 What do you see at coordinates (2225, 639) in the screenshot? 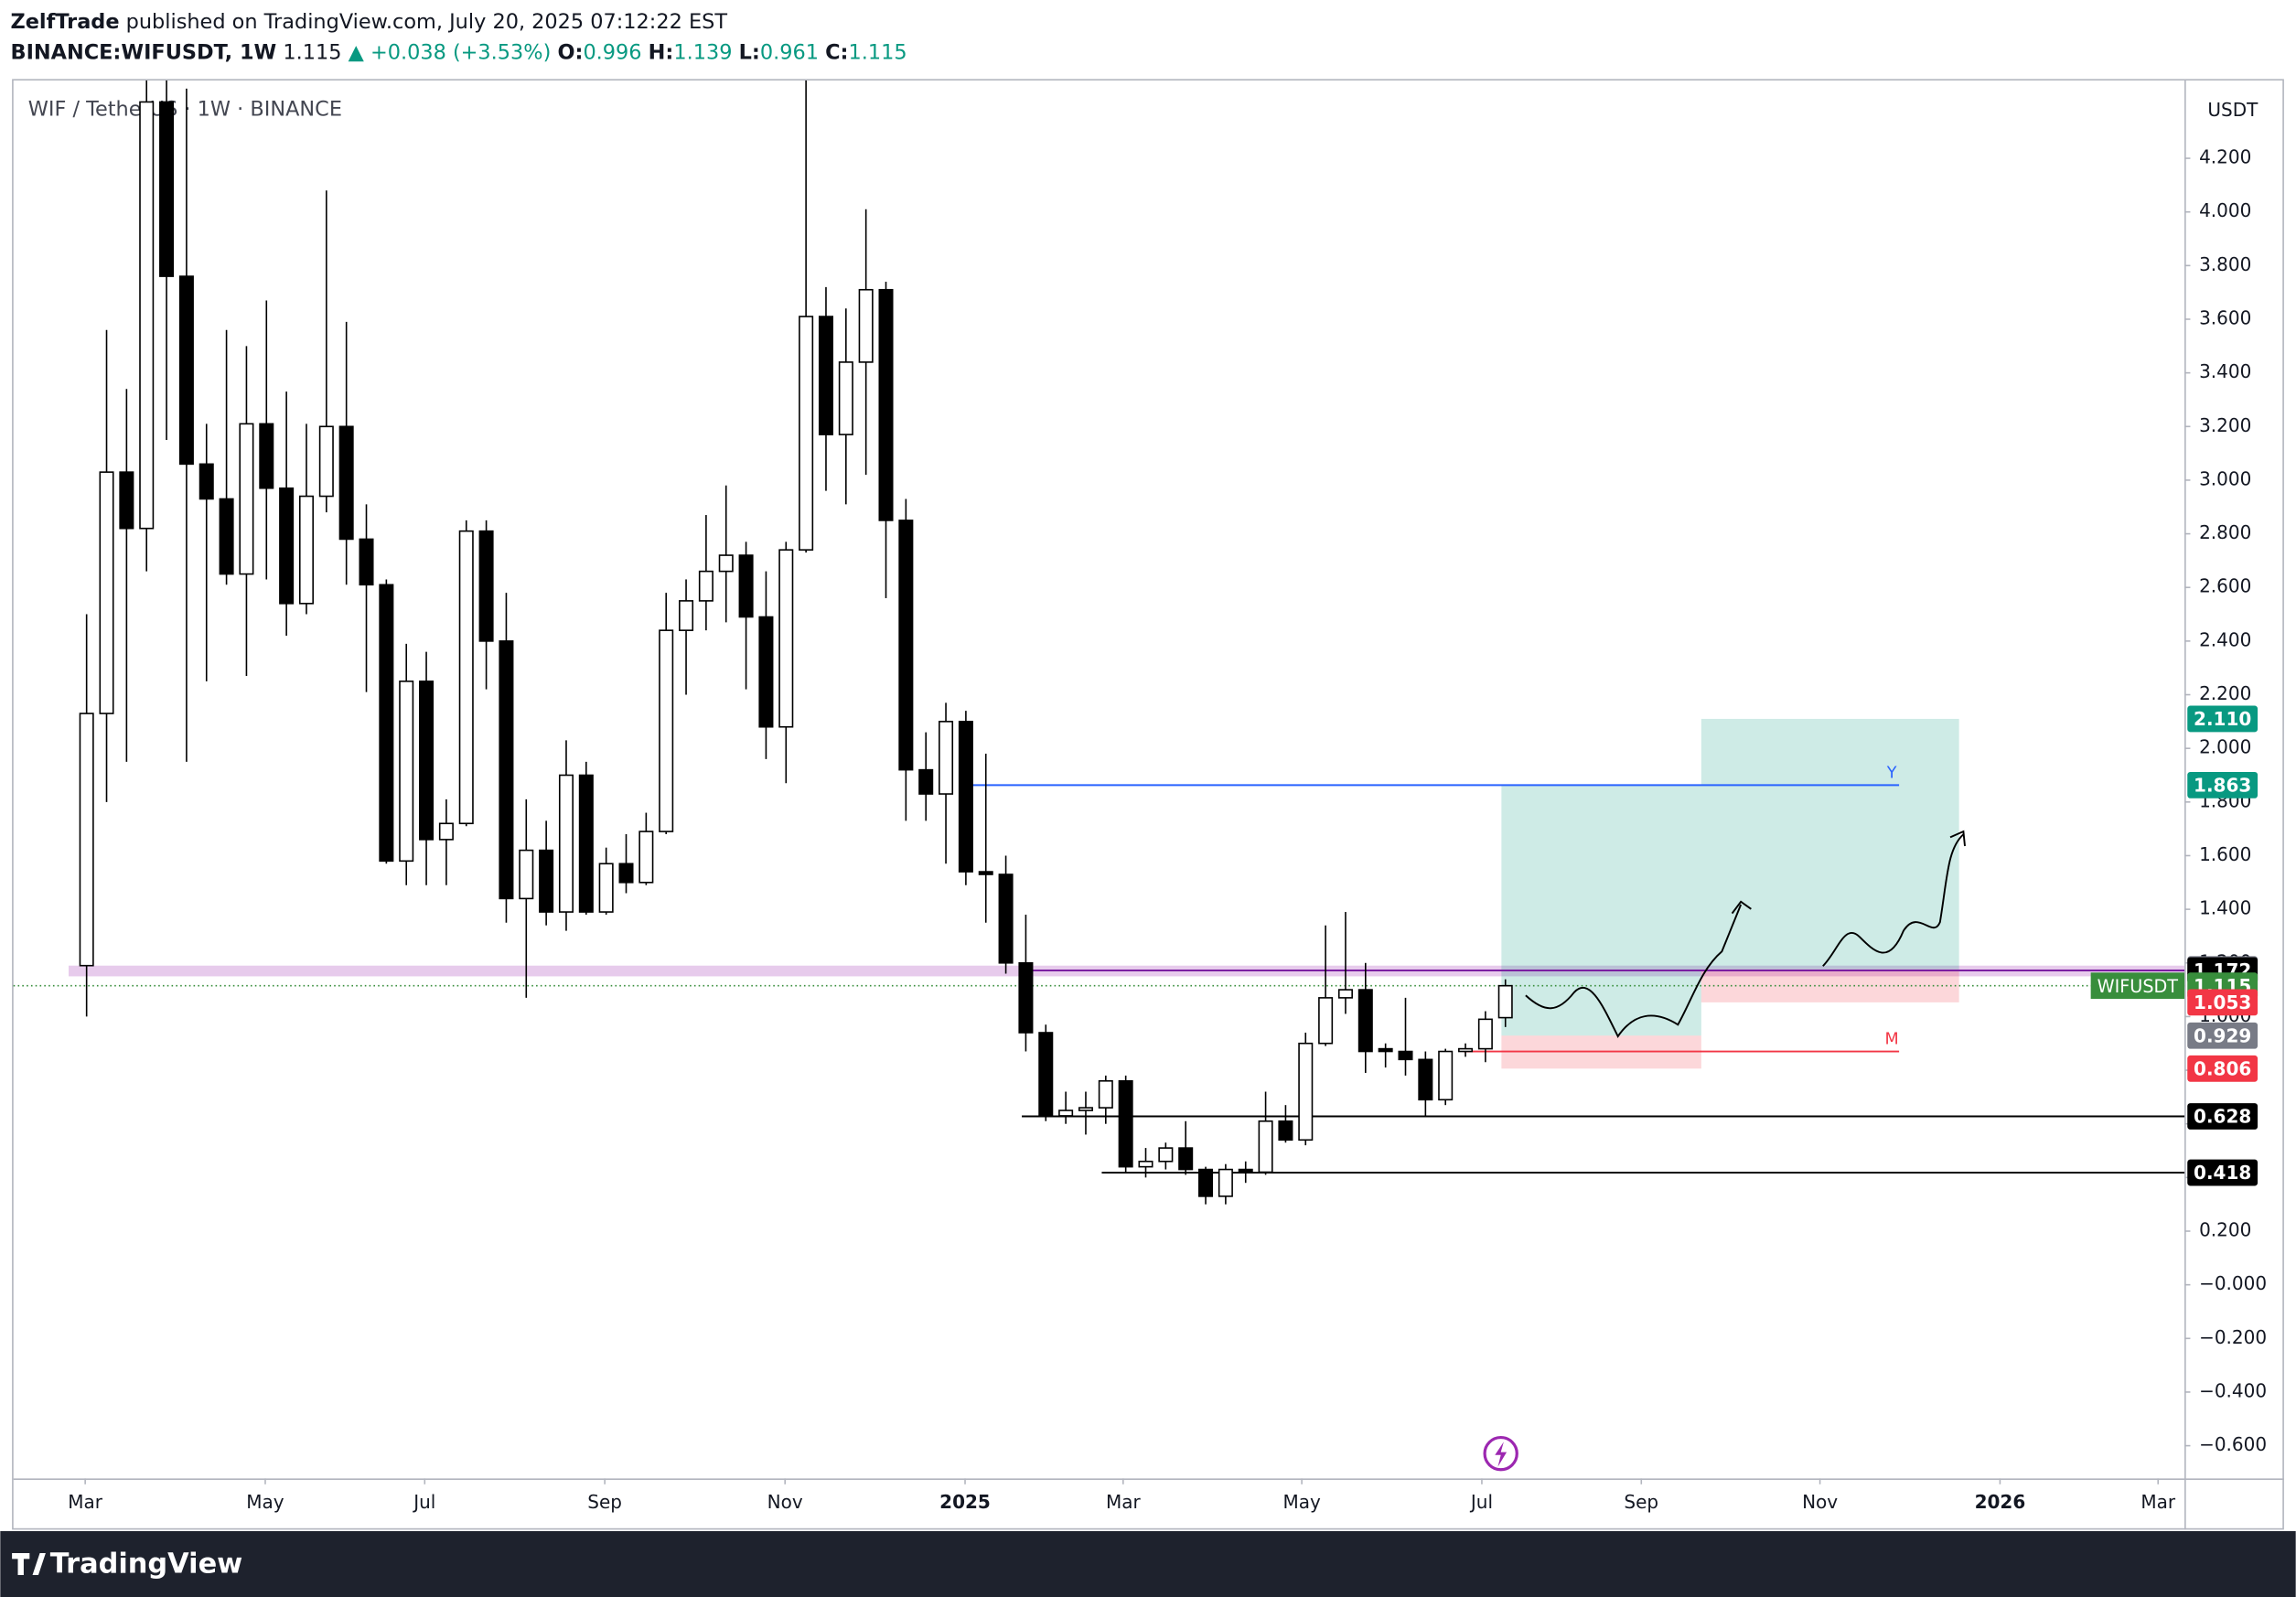
I see `y-tick-label: 2.400` at bounding box center [2225, 639].